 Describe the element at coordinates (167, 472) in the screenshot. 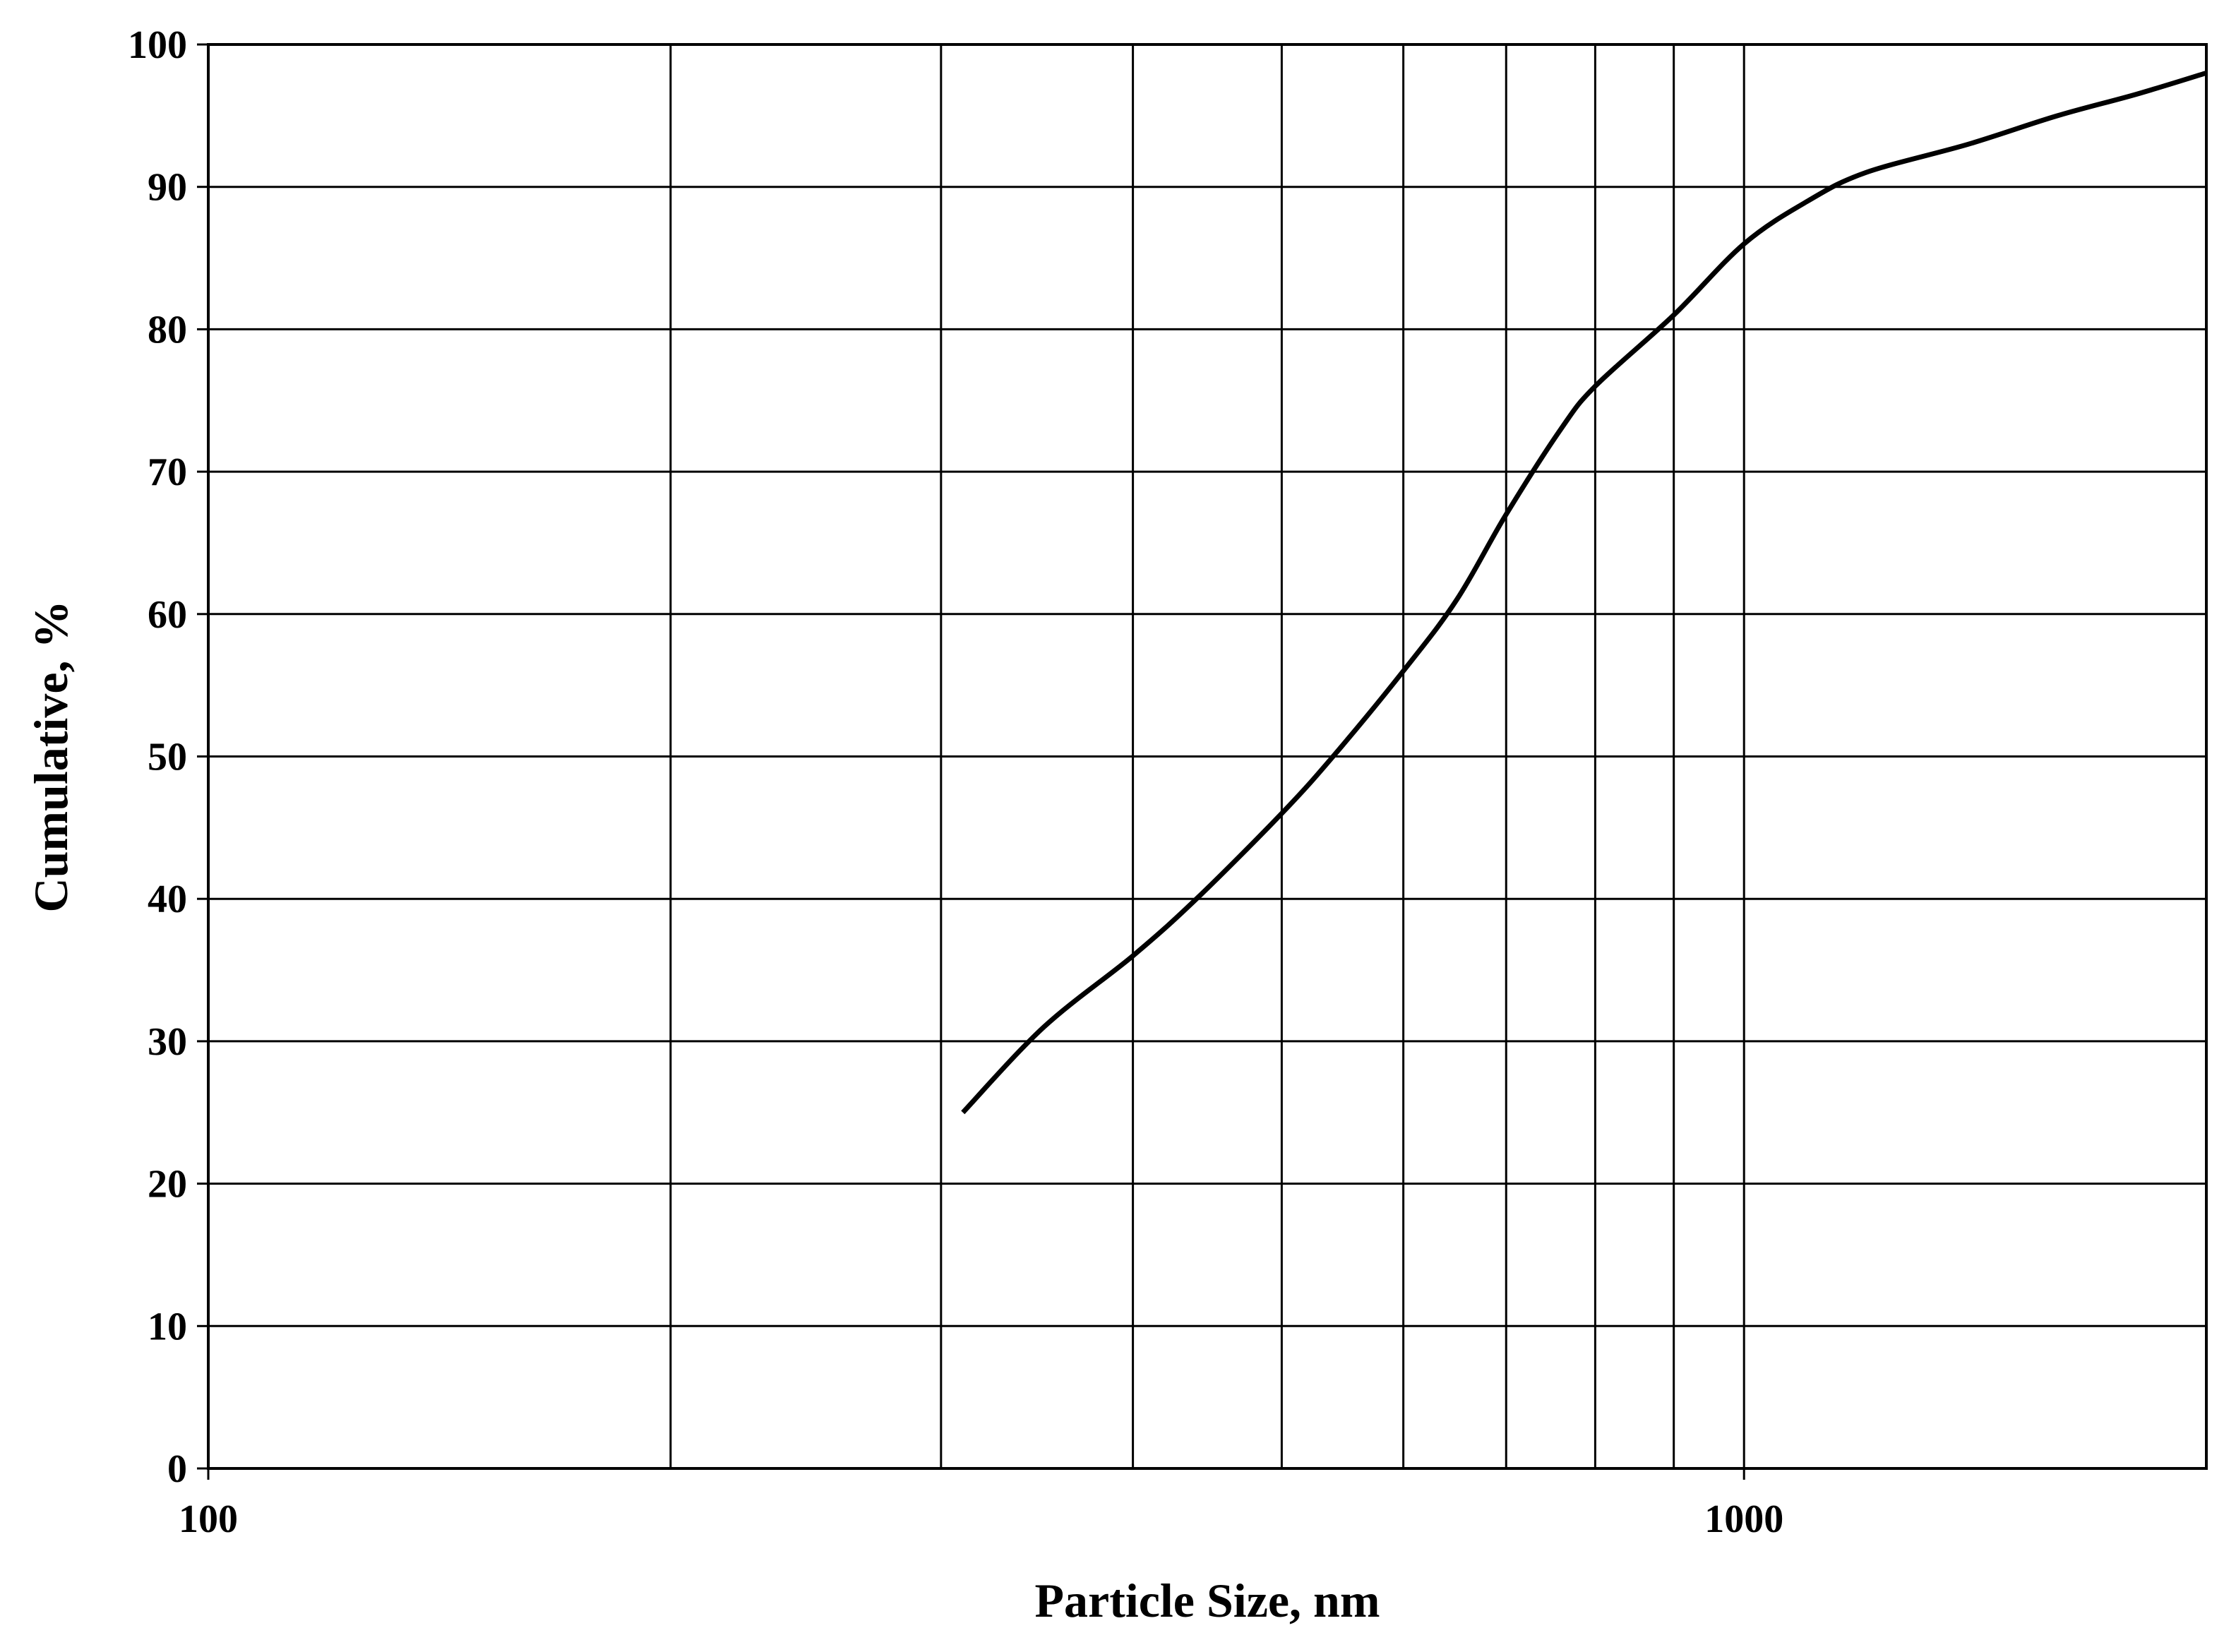

I see `y-tick-label: 70` at that location.